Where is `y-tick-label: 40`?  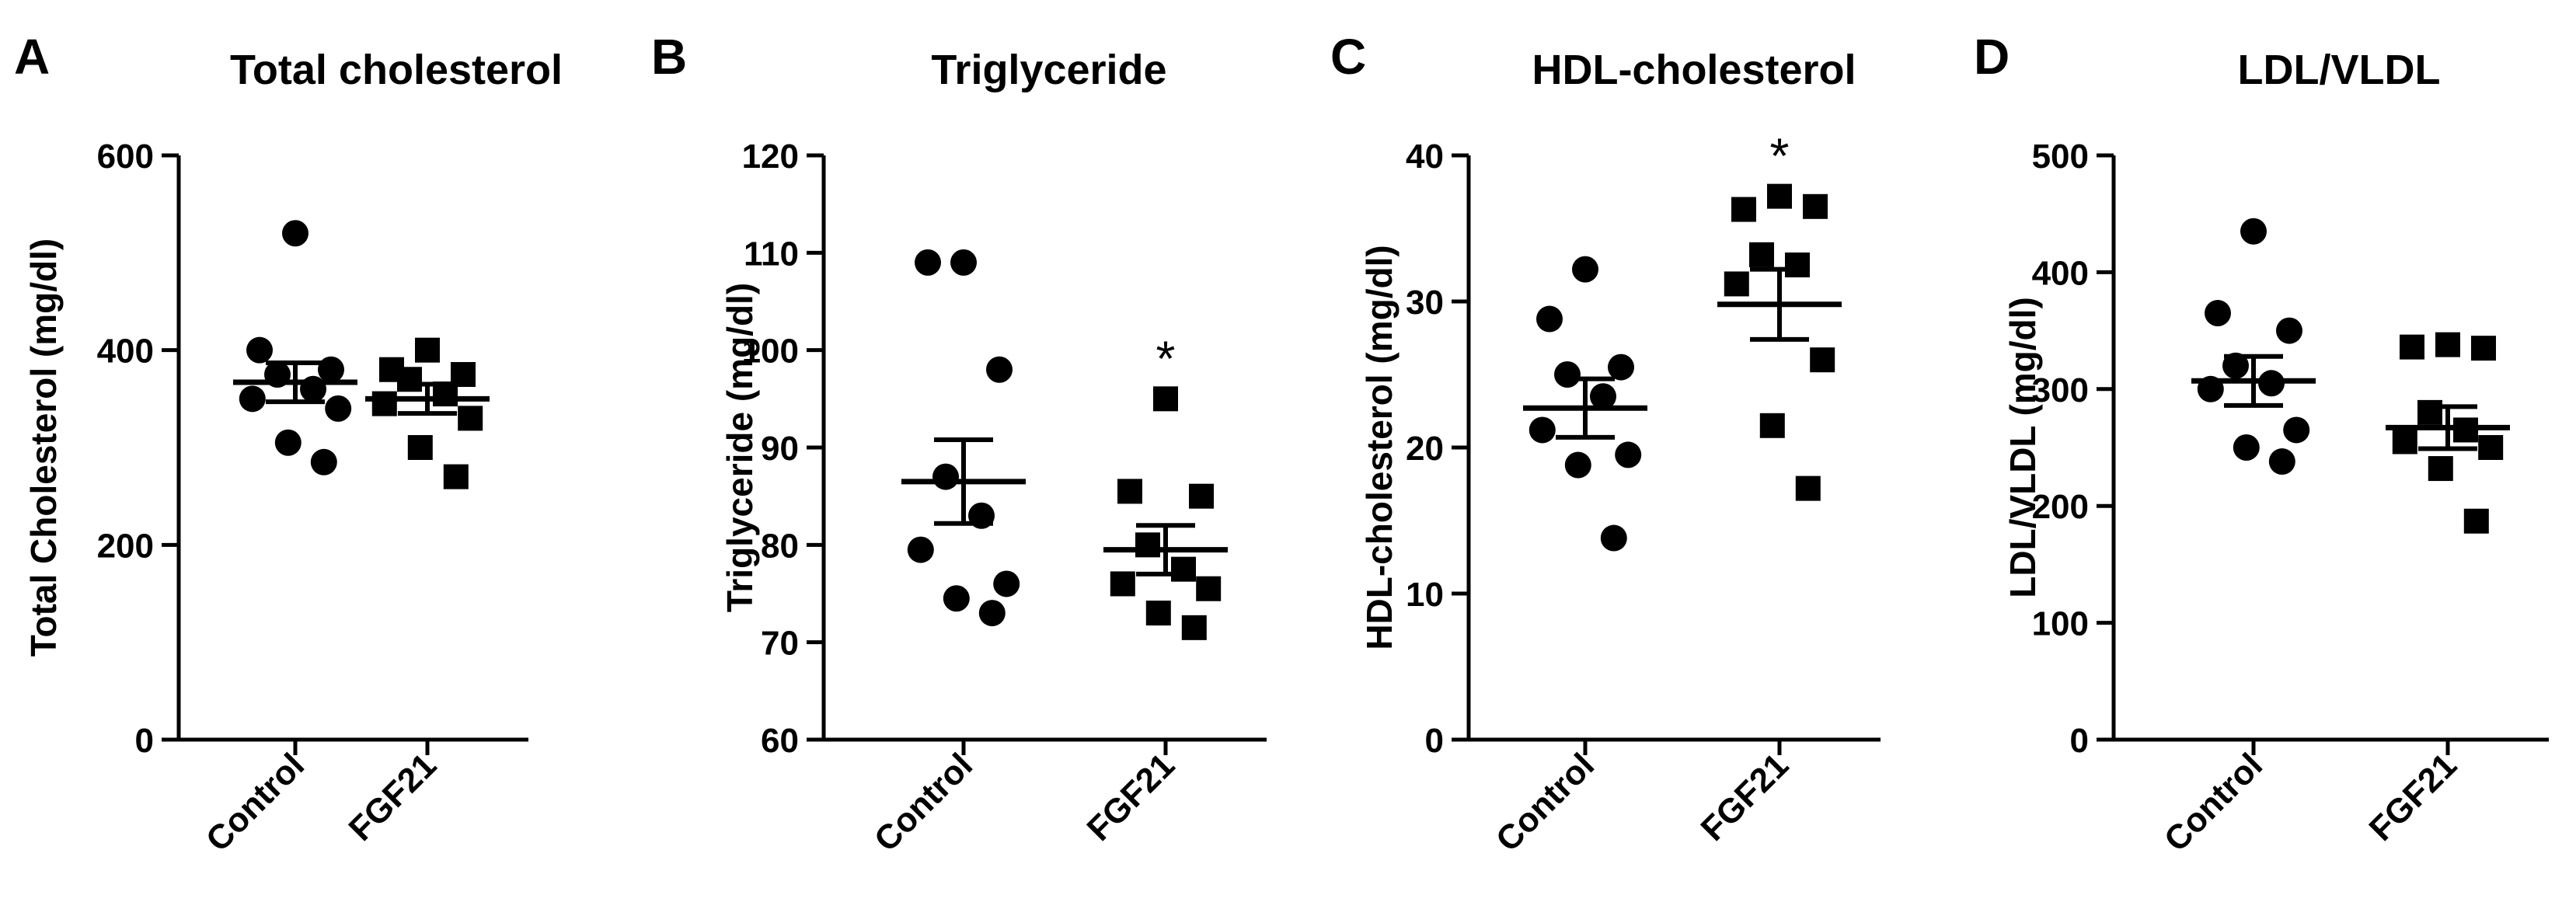 y-tick-label: 40 is located at coordinates (1425, 157).